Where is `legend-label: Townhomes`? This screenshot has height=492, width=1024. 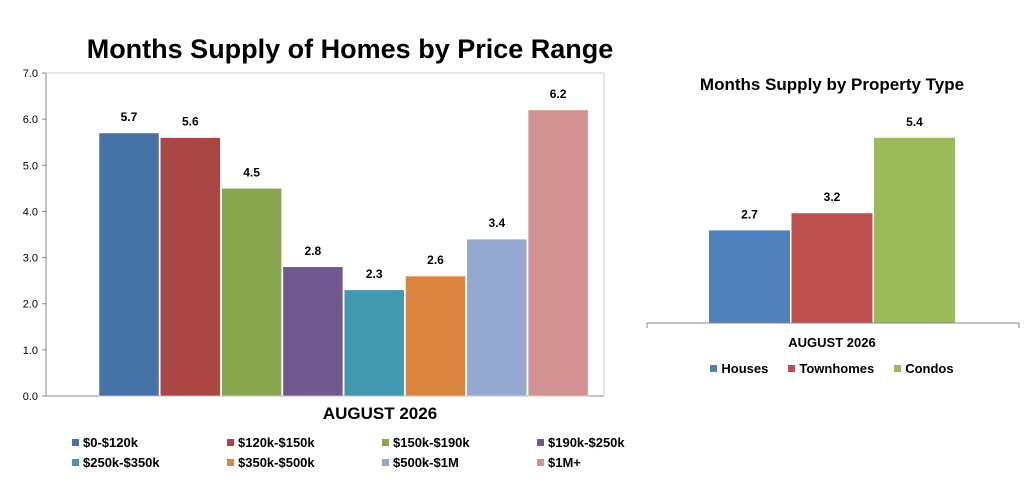
legend-label: Townhomes is located at coordinates (837, 368).